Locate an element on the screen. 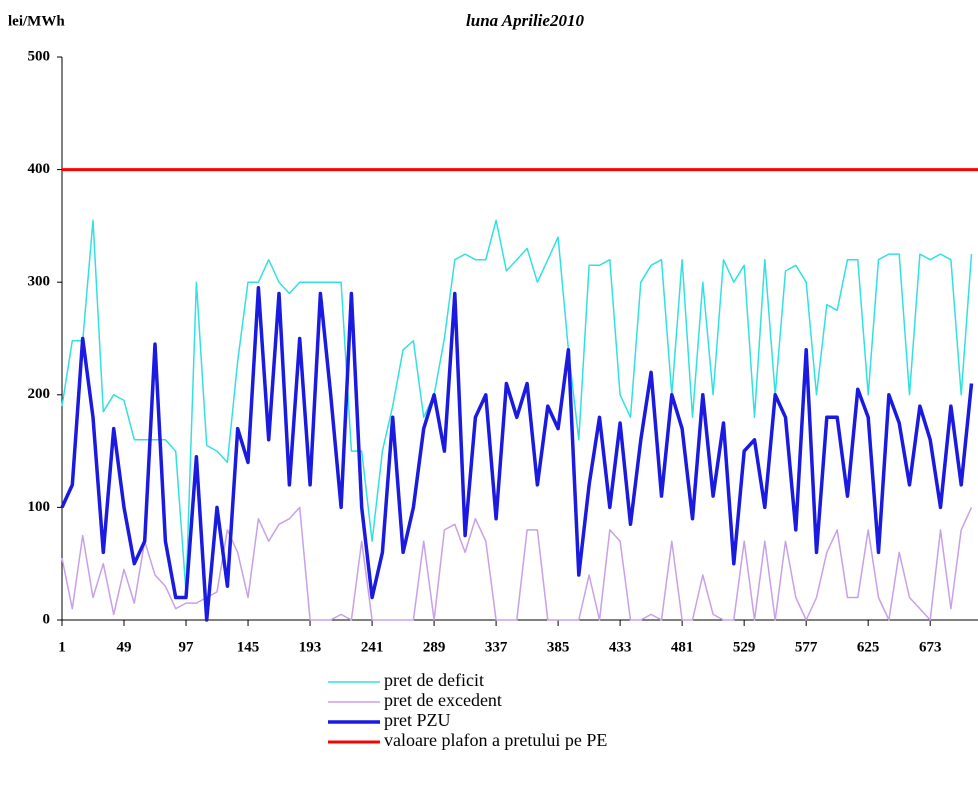 The image size is (978, 801). x-tick-label: 433 is located at coordinates (620, 647).